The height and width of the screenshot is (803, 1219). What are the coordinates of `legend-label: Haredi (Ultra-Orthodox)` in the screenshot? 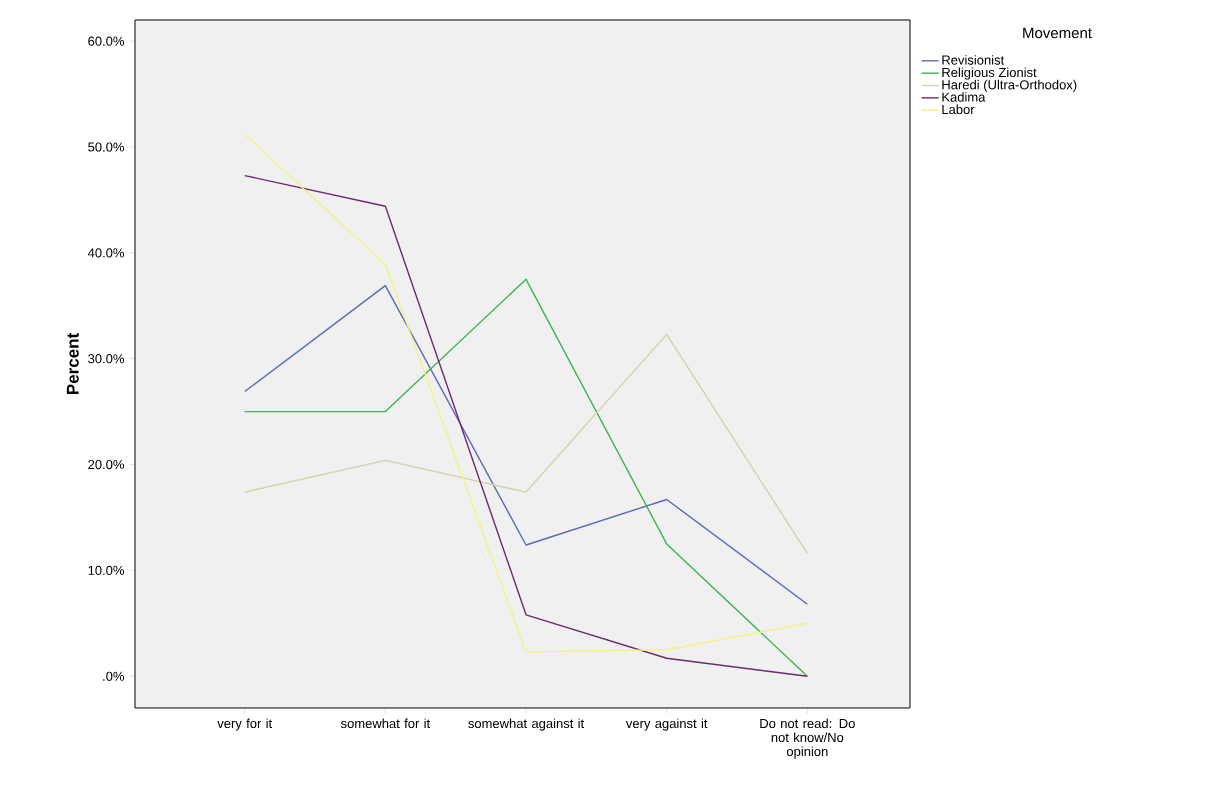 It's located at (1009, 85).